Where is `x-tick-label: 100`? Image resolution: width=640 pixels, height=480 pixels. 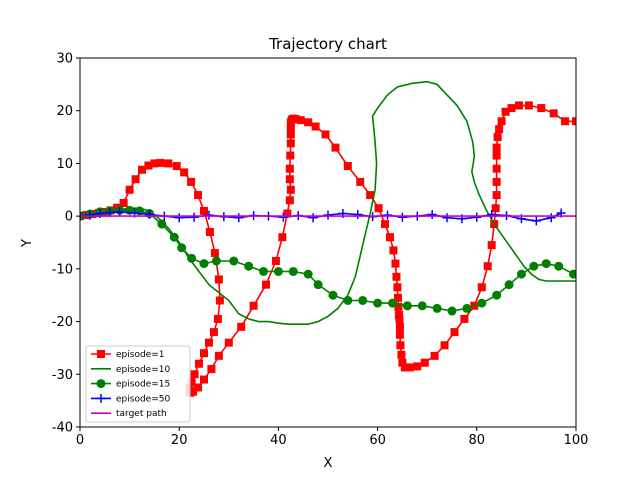 x-tick-label: 100 is located at coordinates (576, 440).